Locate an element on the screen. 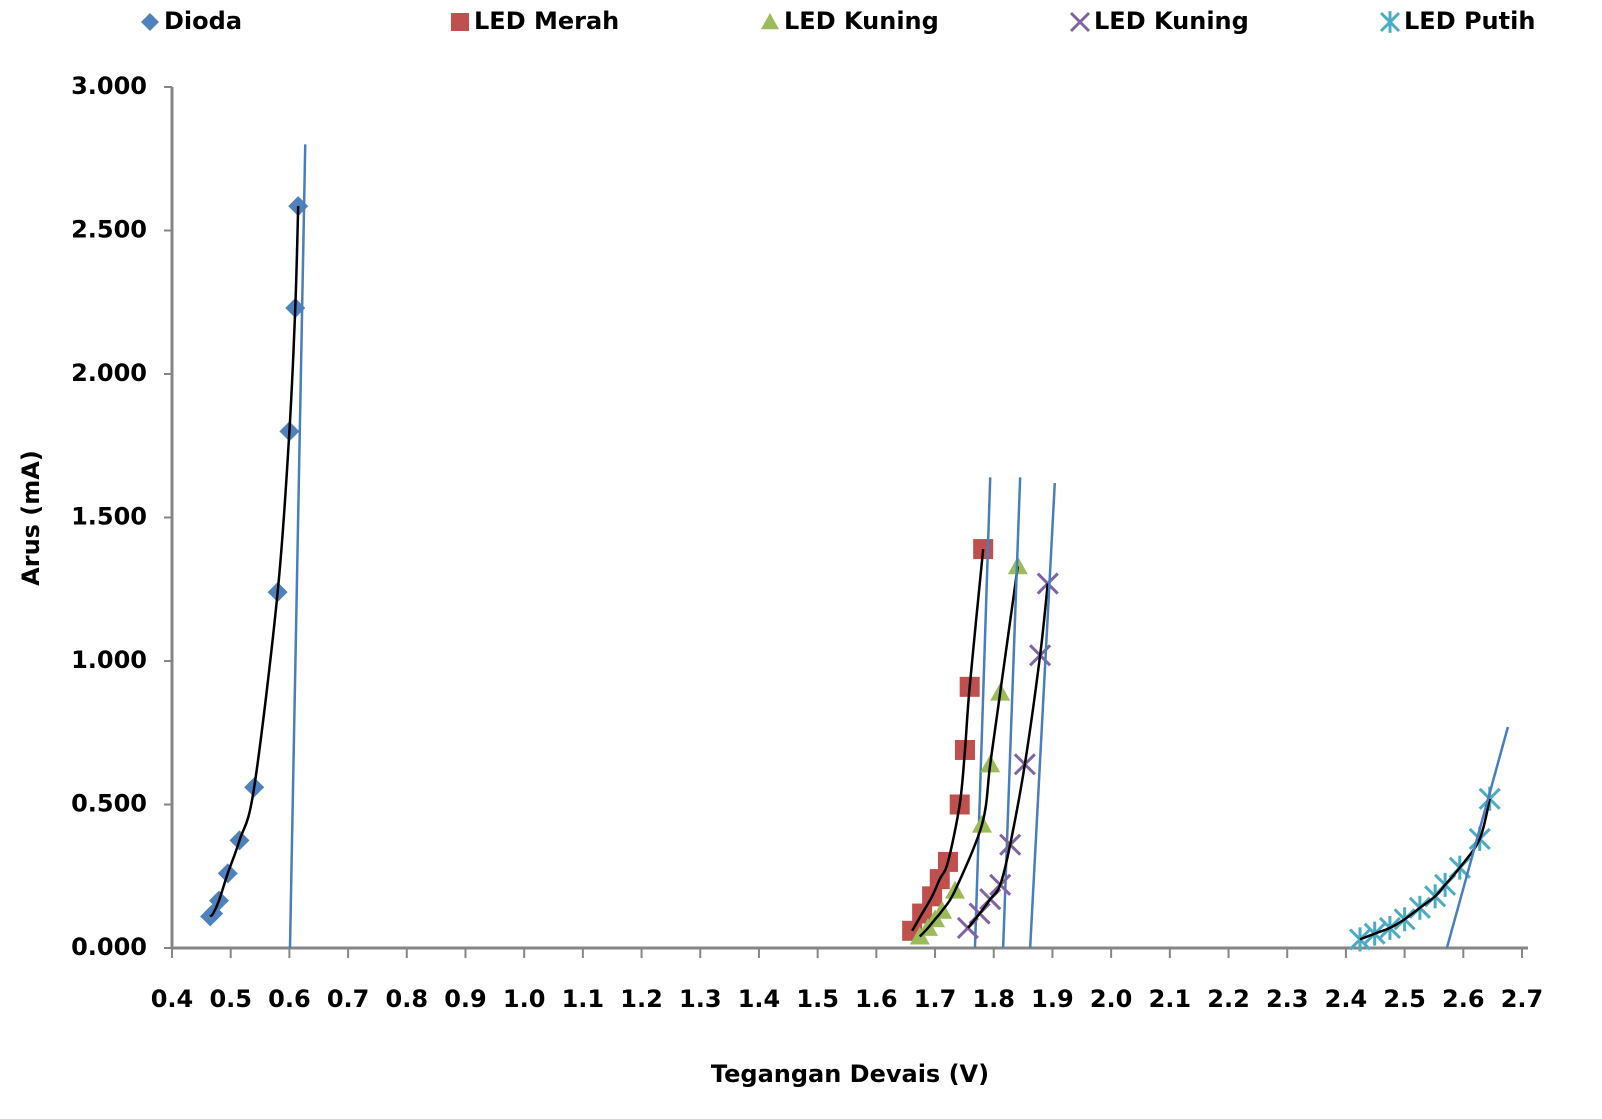 The width and height of the screenshot is (1602, 1119). legend-item: LED Merah is located at coordinates (535, 21).